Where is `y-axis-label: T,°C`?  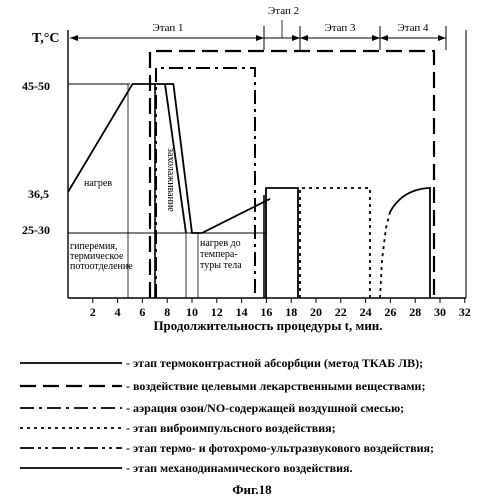
y-axis-label: T,°C is located at coordinates (46, 38).